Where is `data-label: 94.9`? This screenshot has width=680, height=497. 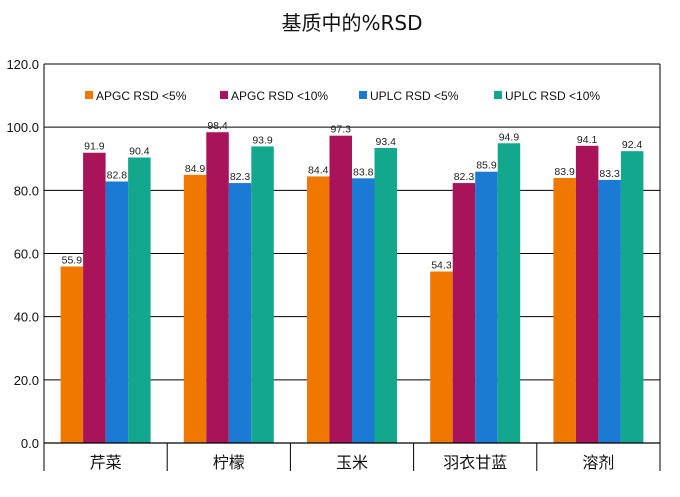 data-label: 94.9 is located at coordinates (509, 137).